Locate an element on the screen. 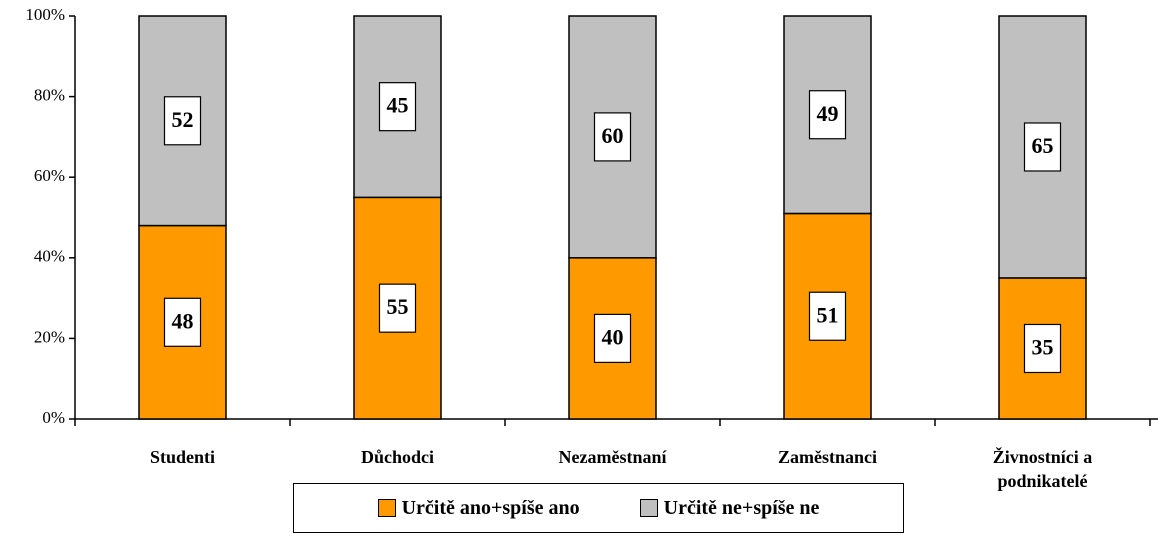 This screenshot has height=544, width=1158. value-label: 60 is located at coordinates (613, 135).